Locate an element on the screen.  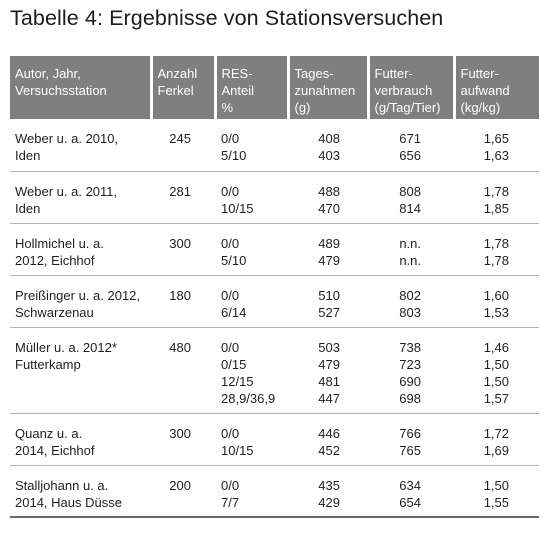
cell-line: 429 is located at coordinates (329, 502).